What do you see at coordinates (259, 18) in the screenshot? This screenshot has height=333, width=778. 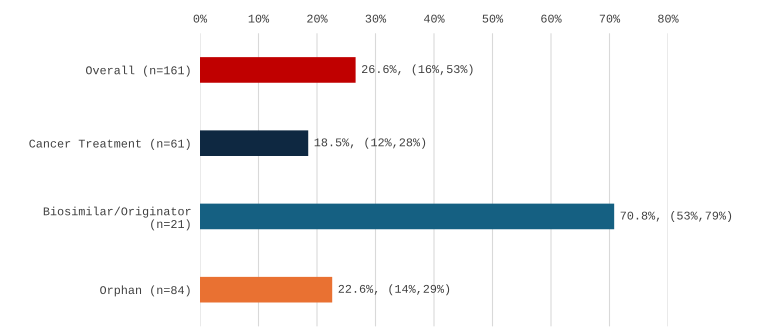 I see `x-tick-label: 10%` at bounding box center [259, 18].